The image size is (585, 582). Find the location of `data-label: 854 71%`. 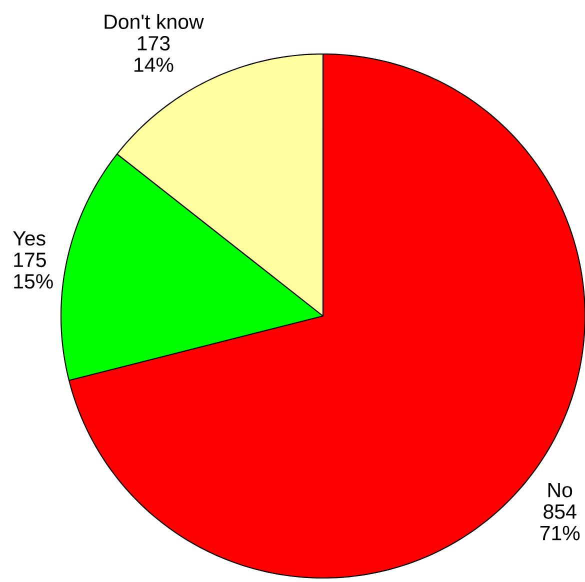

data-label: 854 71% is located at coordinates (560, 522).